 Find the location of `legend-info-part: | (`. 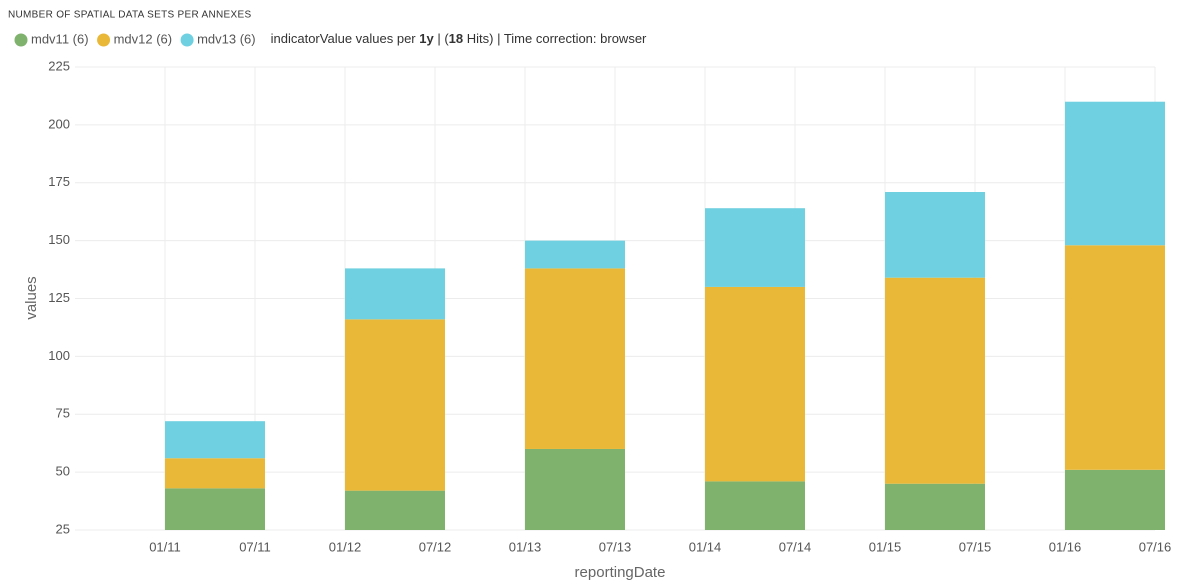

legend-info-part: | ( is located at coordinates (442, 38).